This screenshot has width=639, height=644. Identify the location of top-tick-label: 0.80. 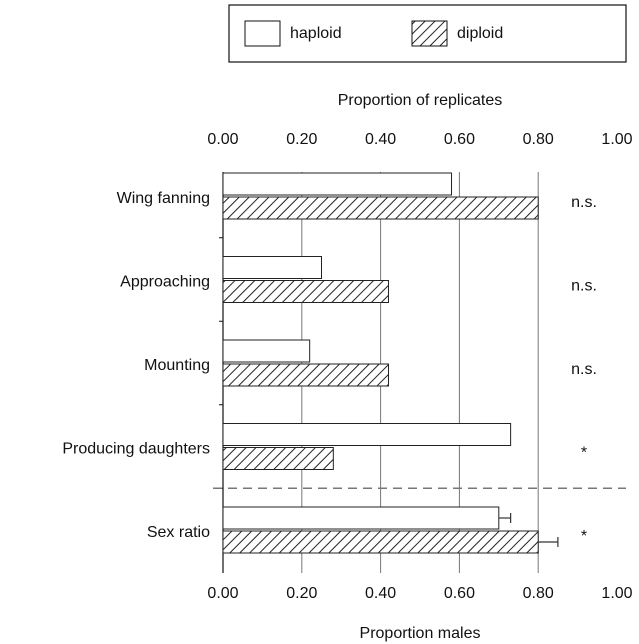
(538, 139).